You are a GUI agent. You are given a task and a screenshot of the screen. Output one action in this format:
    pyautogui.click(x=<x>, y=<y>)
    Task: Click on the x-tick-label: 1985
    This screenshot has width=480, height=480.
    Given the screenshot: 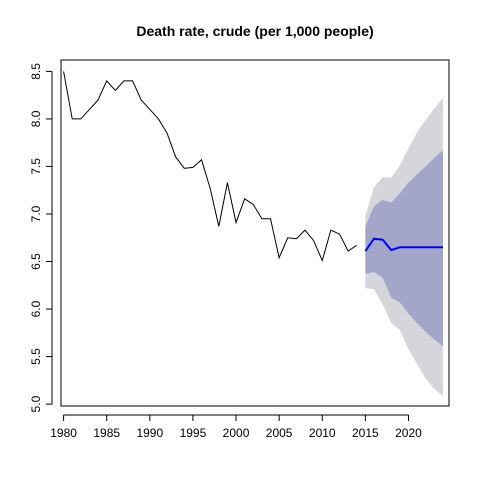 What is the action you would take?
    pyautogui.click(x=106, y=433)
    